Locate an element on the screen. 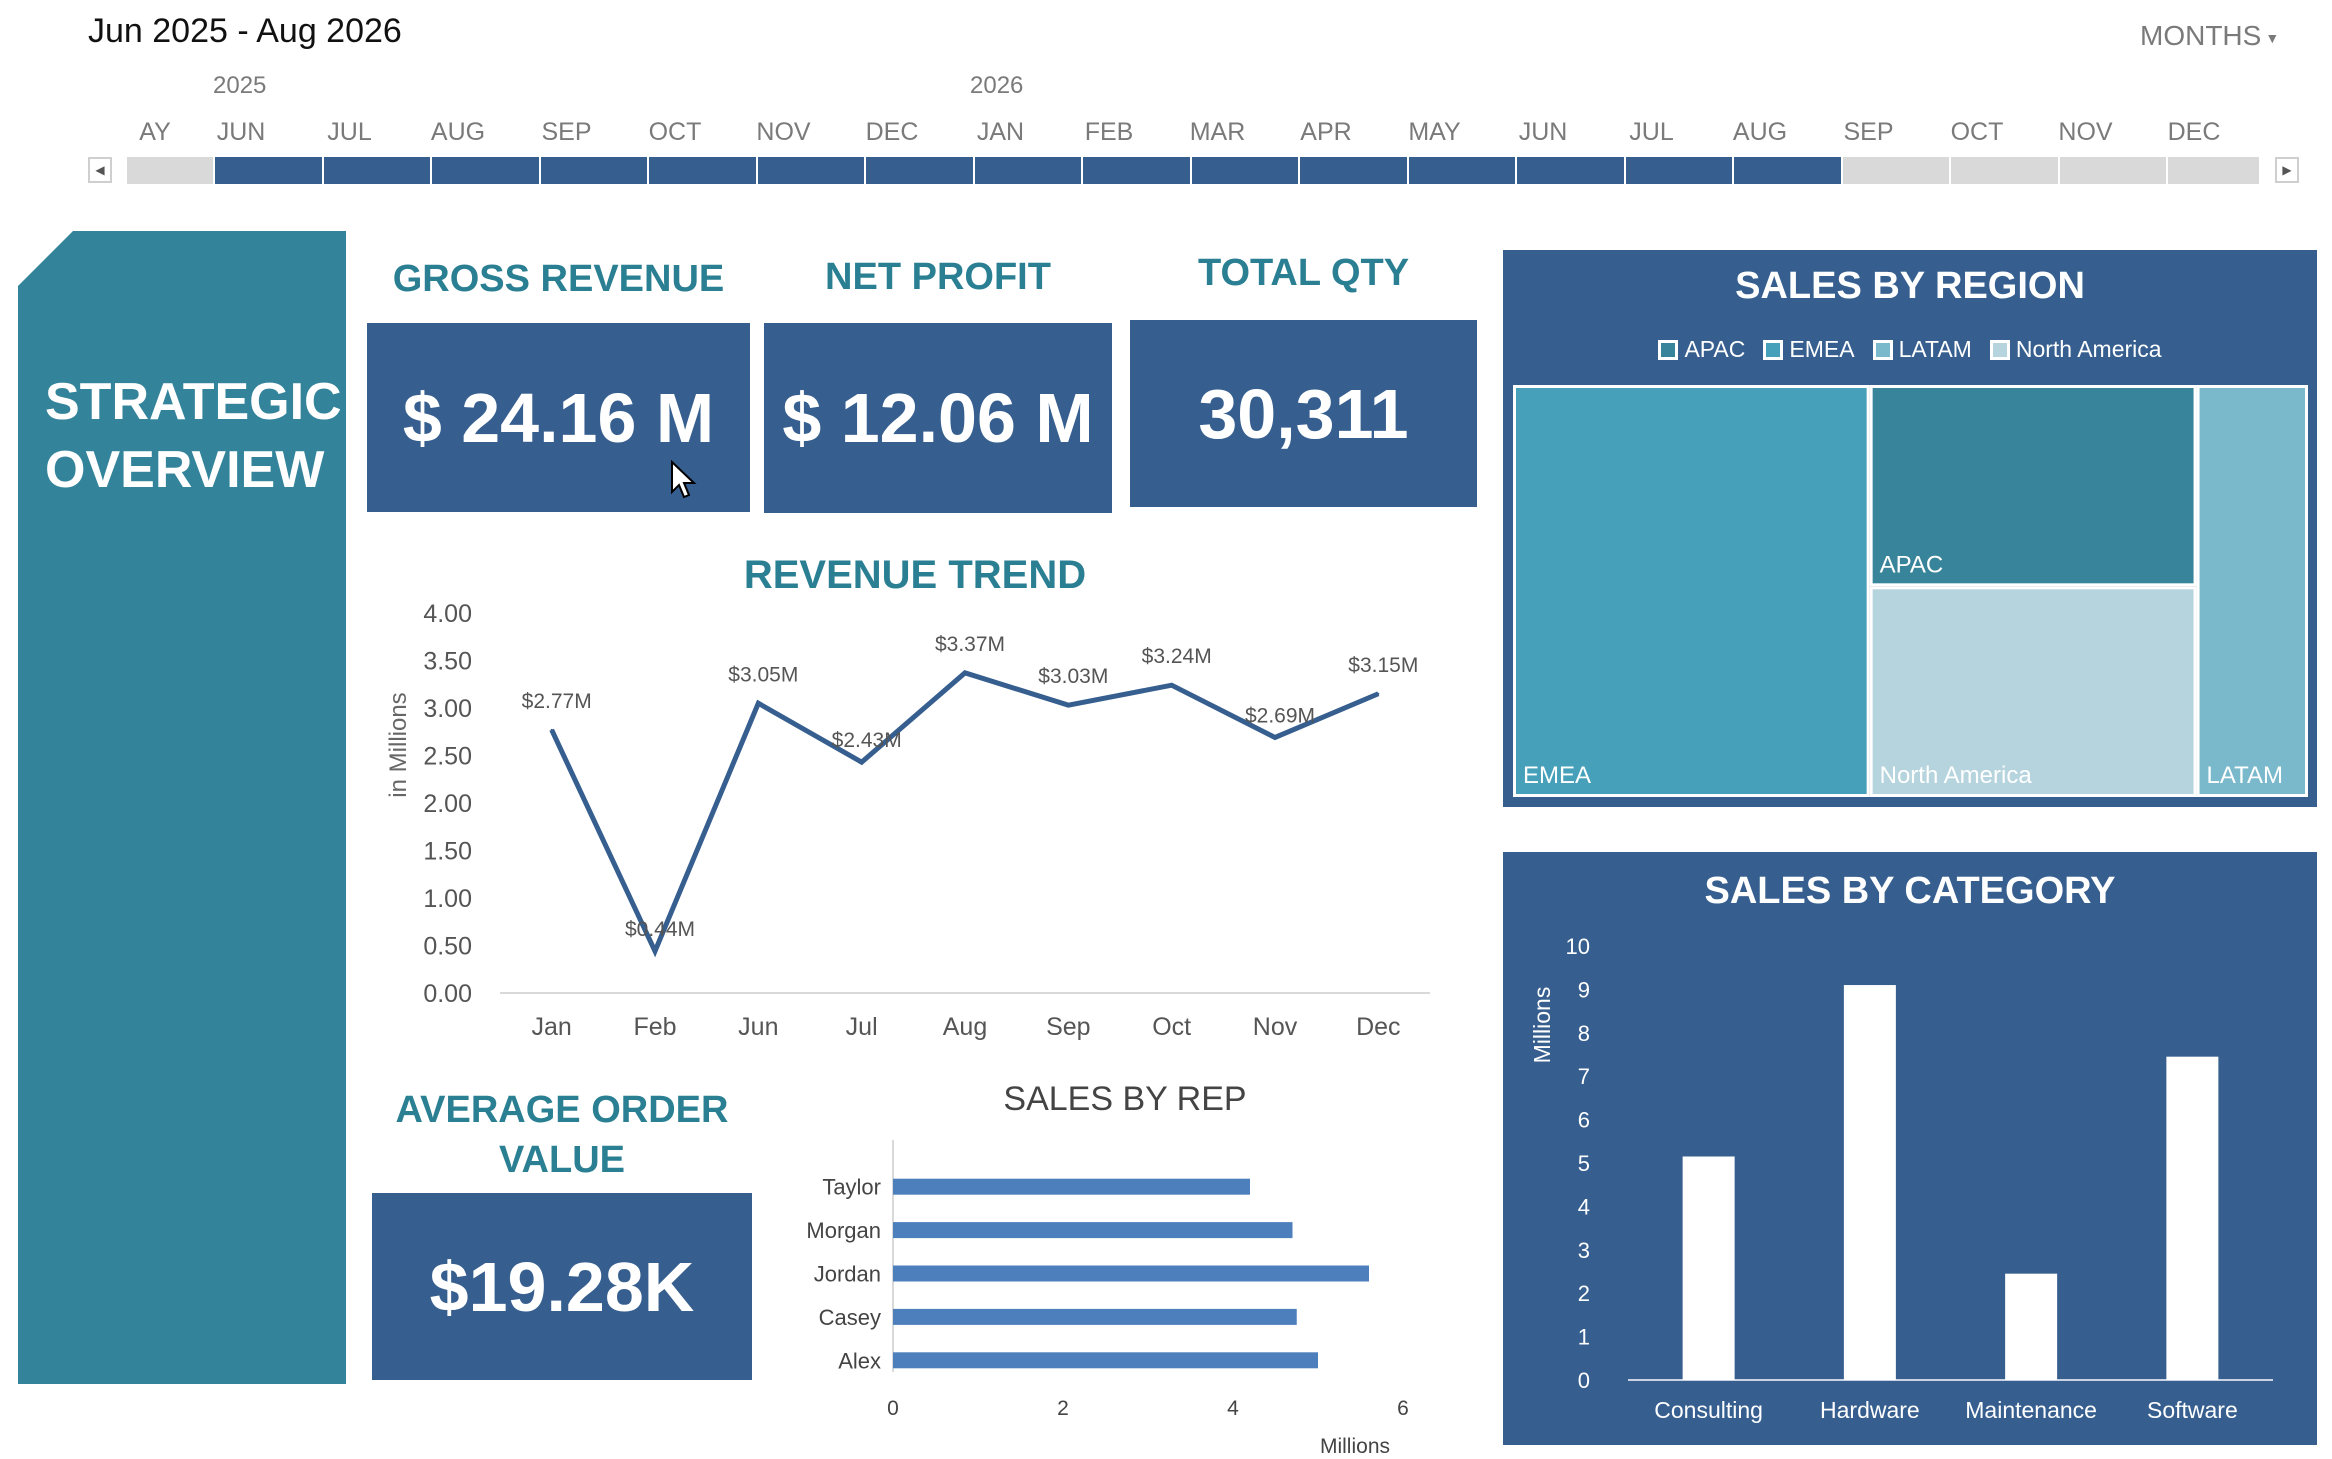 The width and height of the screenshot is (2332, 1459). total-qty-card: 30,311 is located at coordinates (1303, 413).